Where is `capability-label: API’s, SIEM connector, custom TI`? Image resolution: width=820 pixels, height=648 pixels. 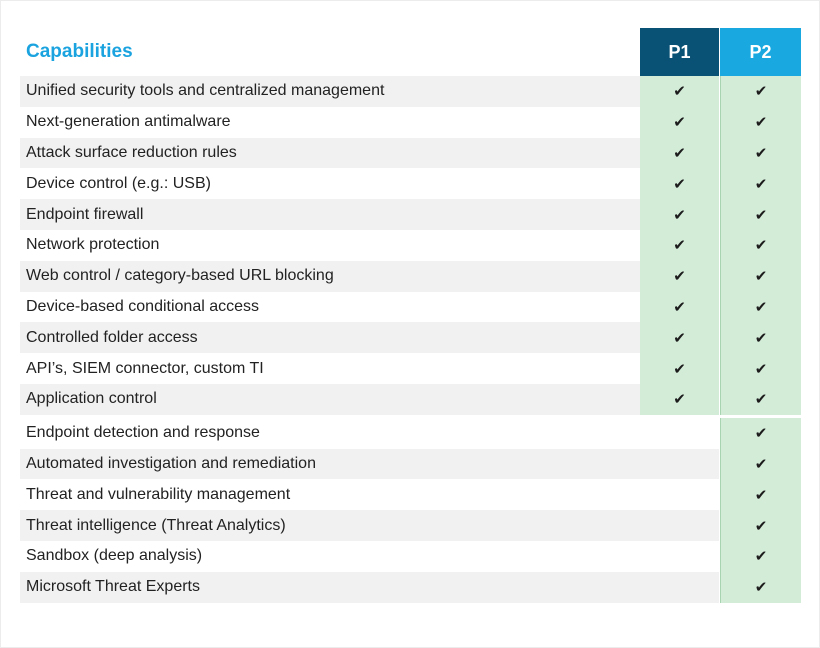 capability-label: API’s, SIEM connector, custom TI is located at coordinates (145, 368).